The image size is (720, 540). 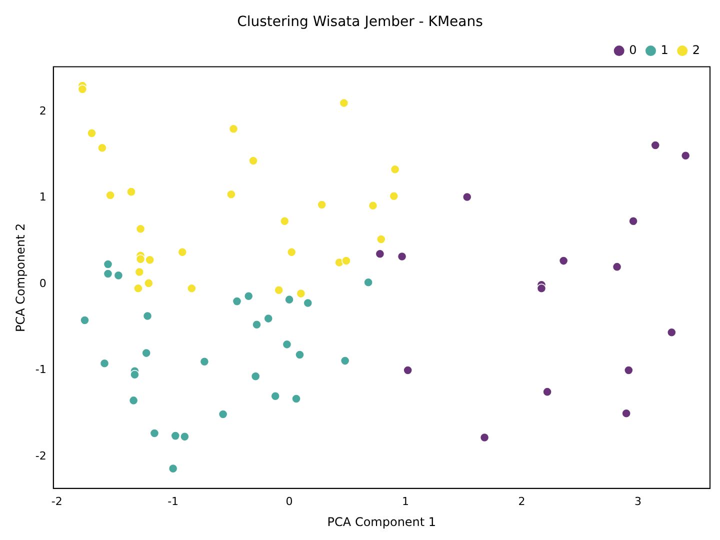 What do you see at coordinates (42, 283) in the screenshot?
I see `y-tick-label: 0` at bounding box center [42, 283].